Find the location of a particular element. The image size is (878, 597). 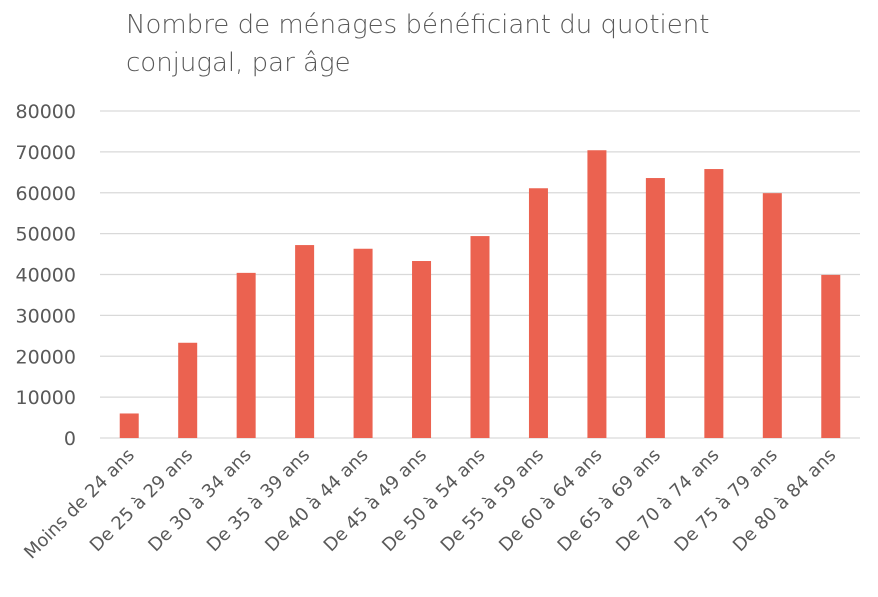

x-tick-label: De 55 à 59 ans is located at coordinates (492, 500).